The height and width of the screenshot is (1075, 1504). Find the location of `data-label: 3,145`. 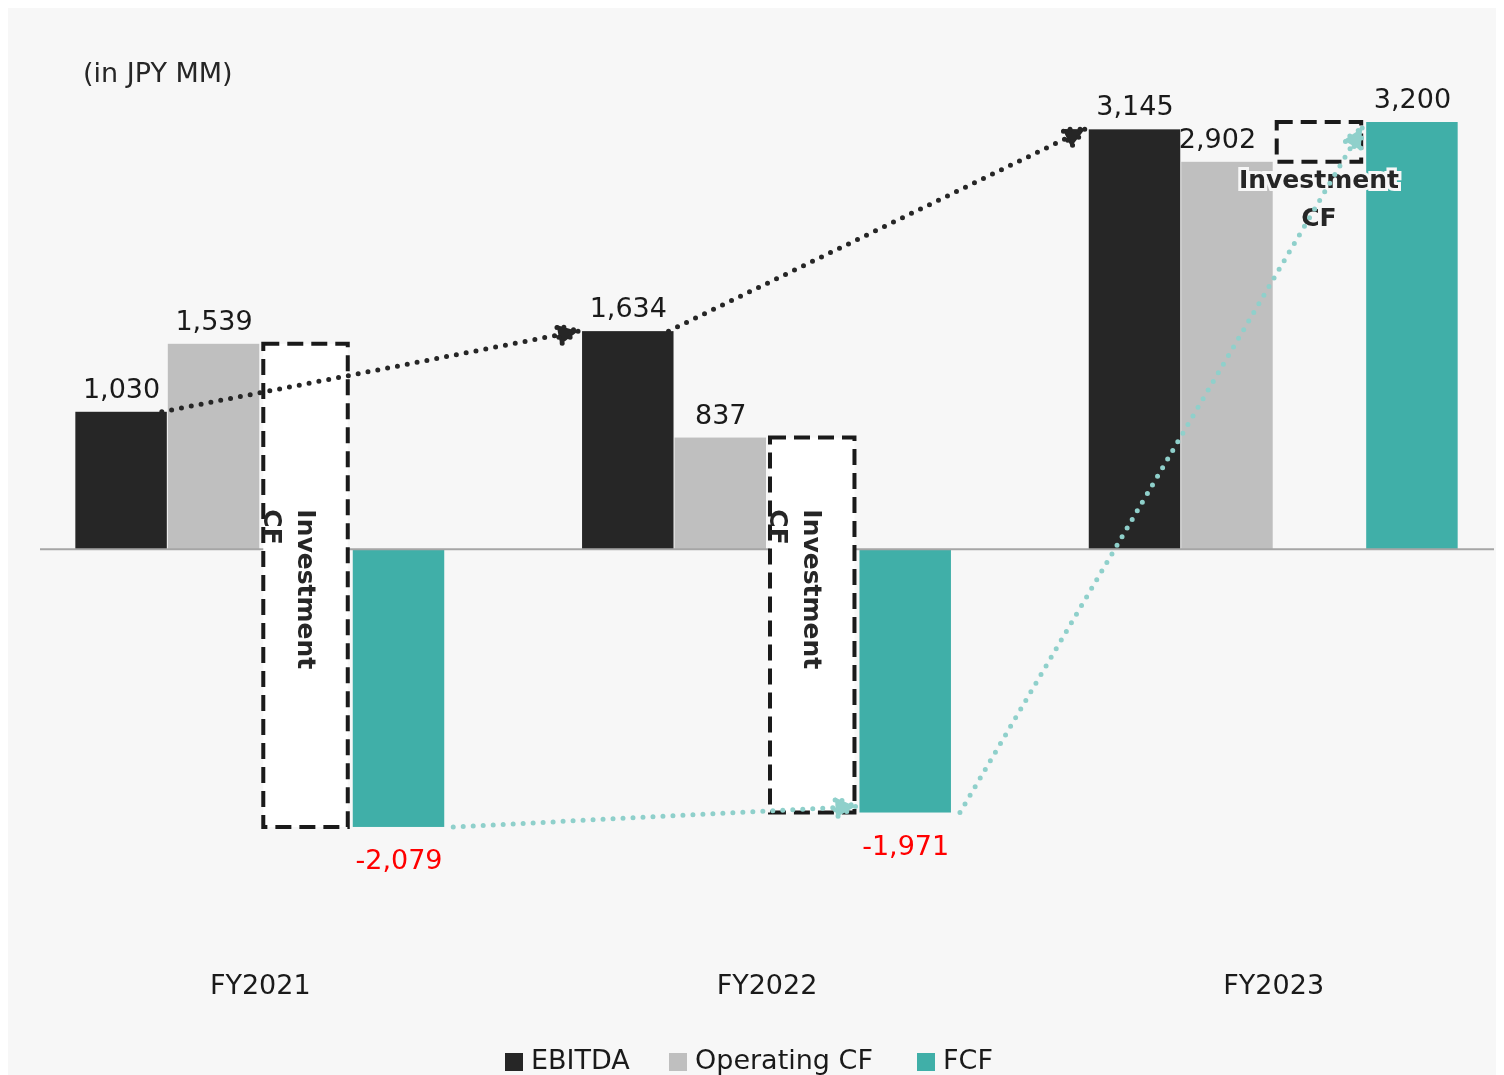

data-label: 3,145 is located at coordinates (1135, 106).